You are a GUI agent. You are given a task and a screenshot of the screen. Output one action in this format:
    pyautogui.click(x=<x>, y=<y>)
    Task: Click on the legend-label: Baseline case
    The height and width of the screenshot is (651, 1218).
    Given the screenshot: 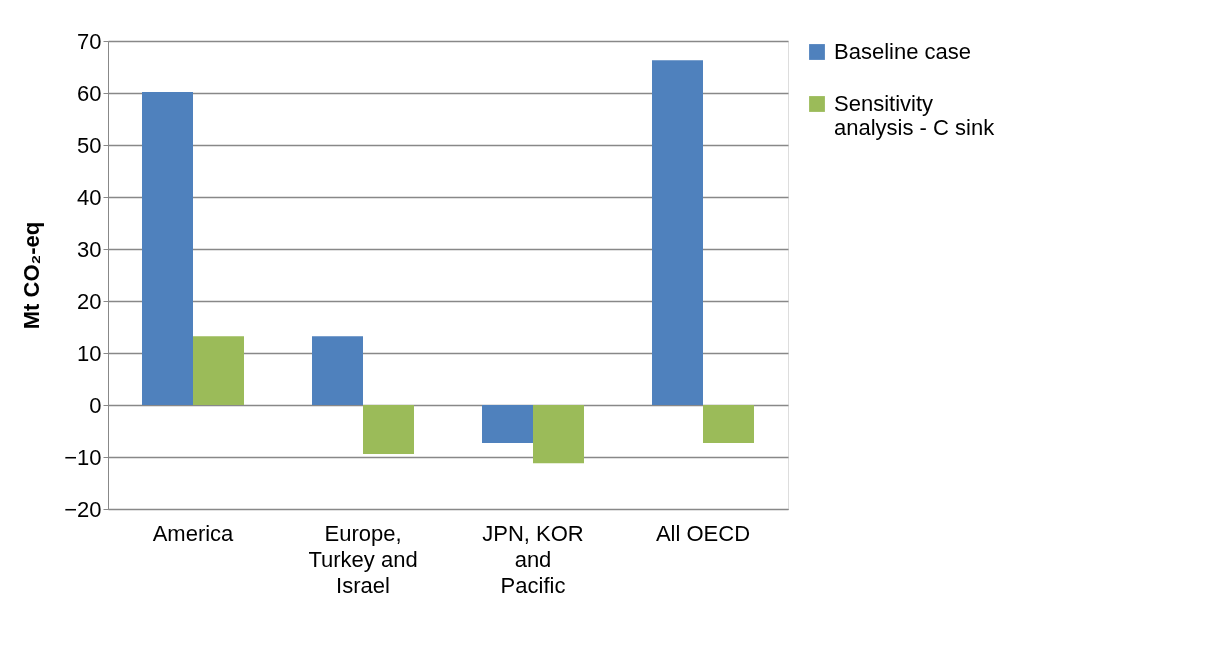 What is the action you would take?
    pyautogui.click(x=902, y=51)
    